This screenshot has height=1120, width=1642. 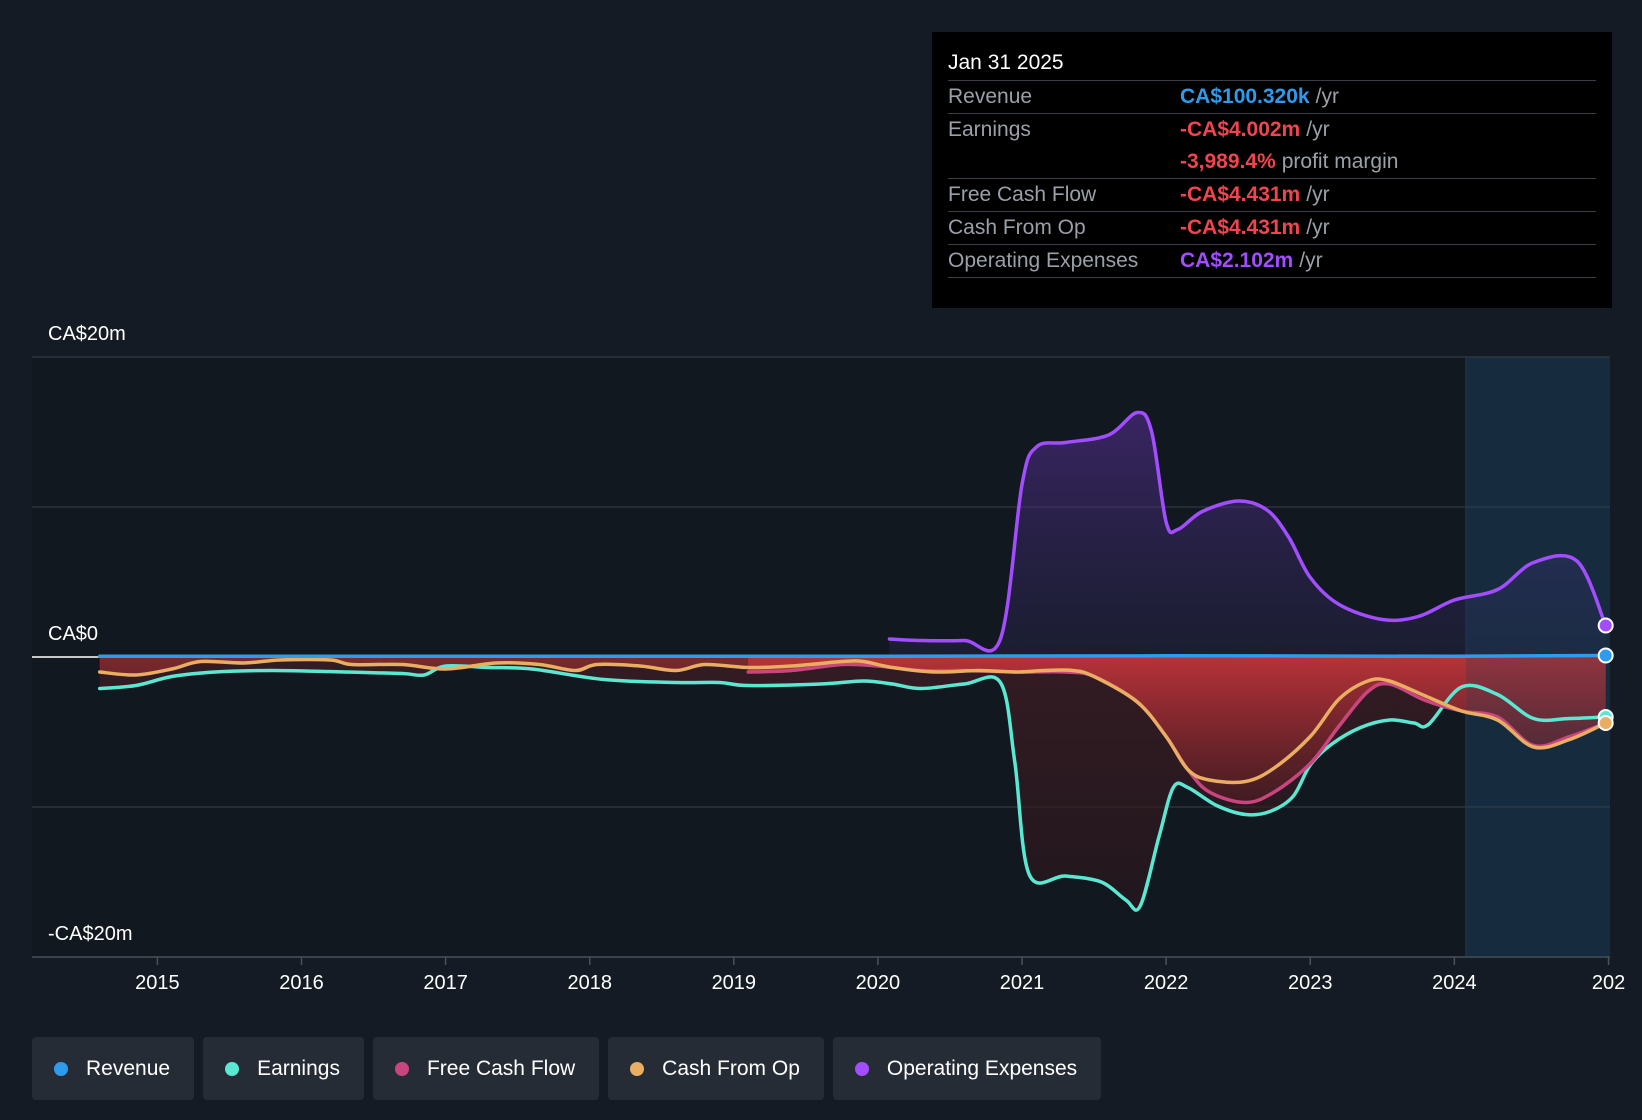 What do you see at coordinates (73, 634) in the screenshot?
I see `y-label-zero: CA$0` at bounding box center [73, 634].